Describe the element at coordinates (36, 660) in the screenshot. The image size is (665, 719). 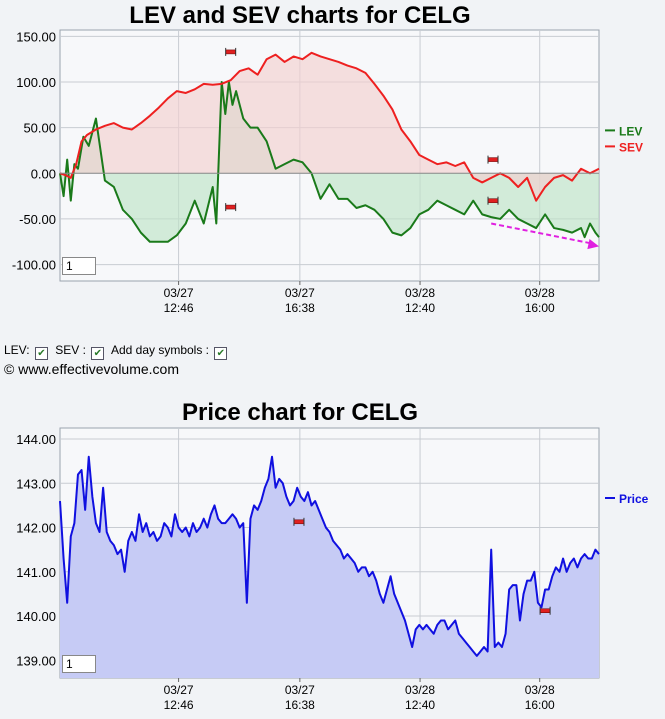
I see `y-tick-label: 139.00` at that location.